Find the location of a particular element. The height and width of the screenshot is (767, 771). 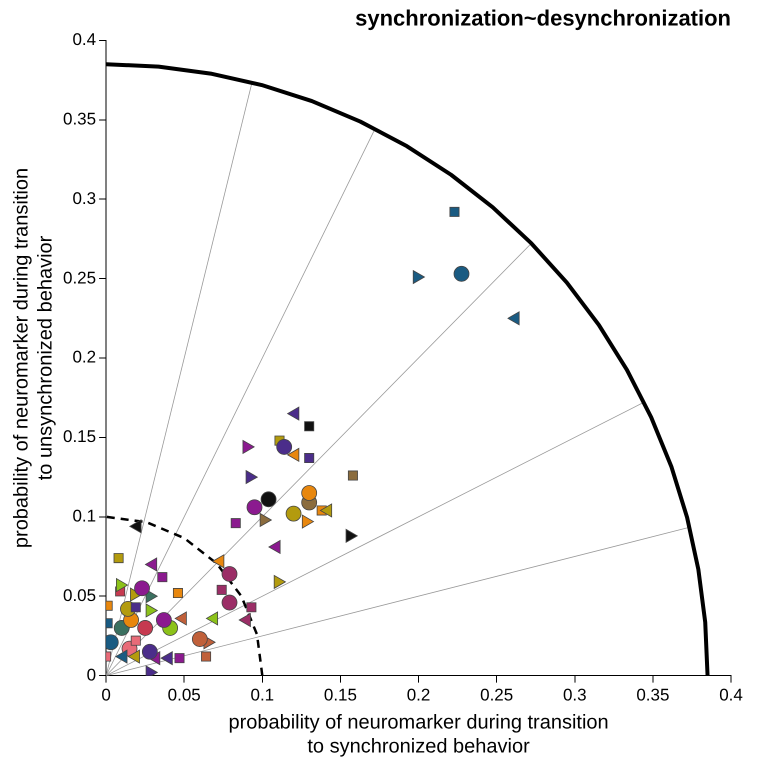

y-tick-label: 0.2 is located at coordinates (84, 357).